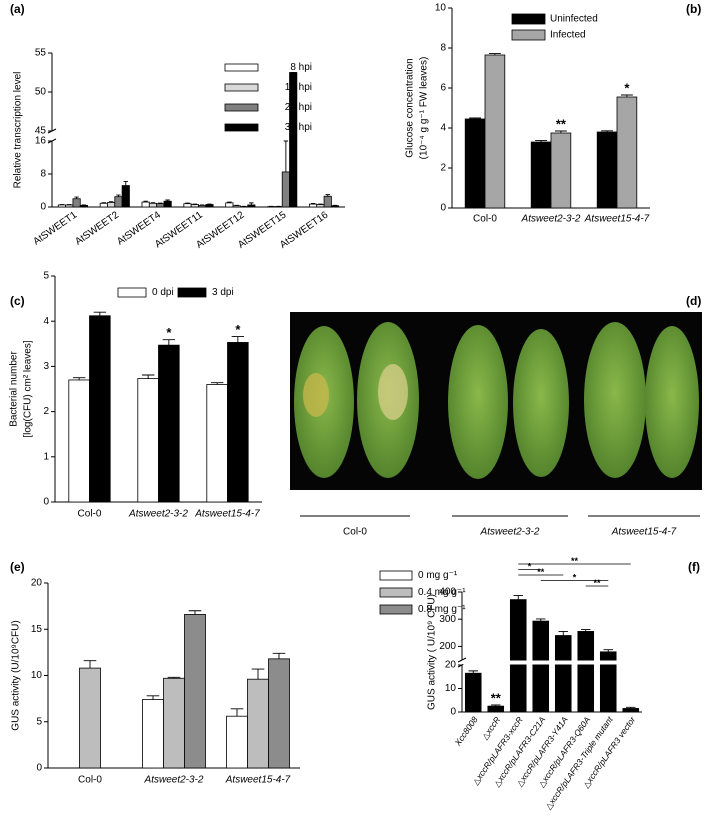 The image size is (709, 824). Describe the element at coordinates (574, 19) in the screenshot. I see `legend-label: Uninfected` at that location.